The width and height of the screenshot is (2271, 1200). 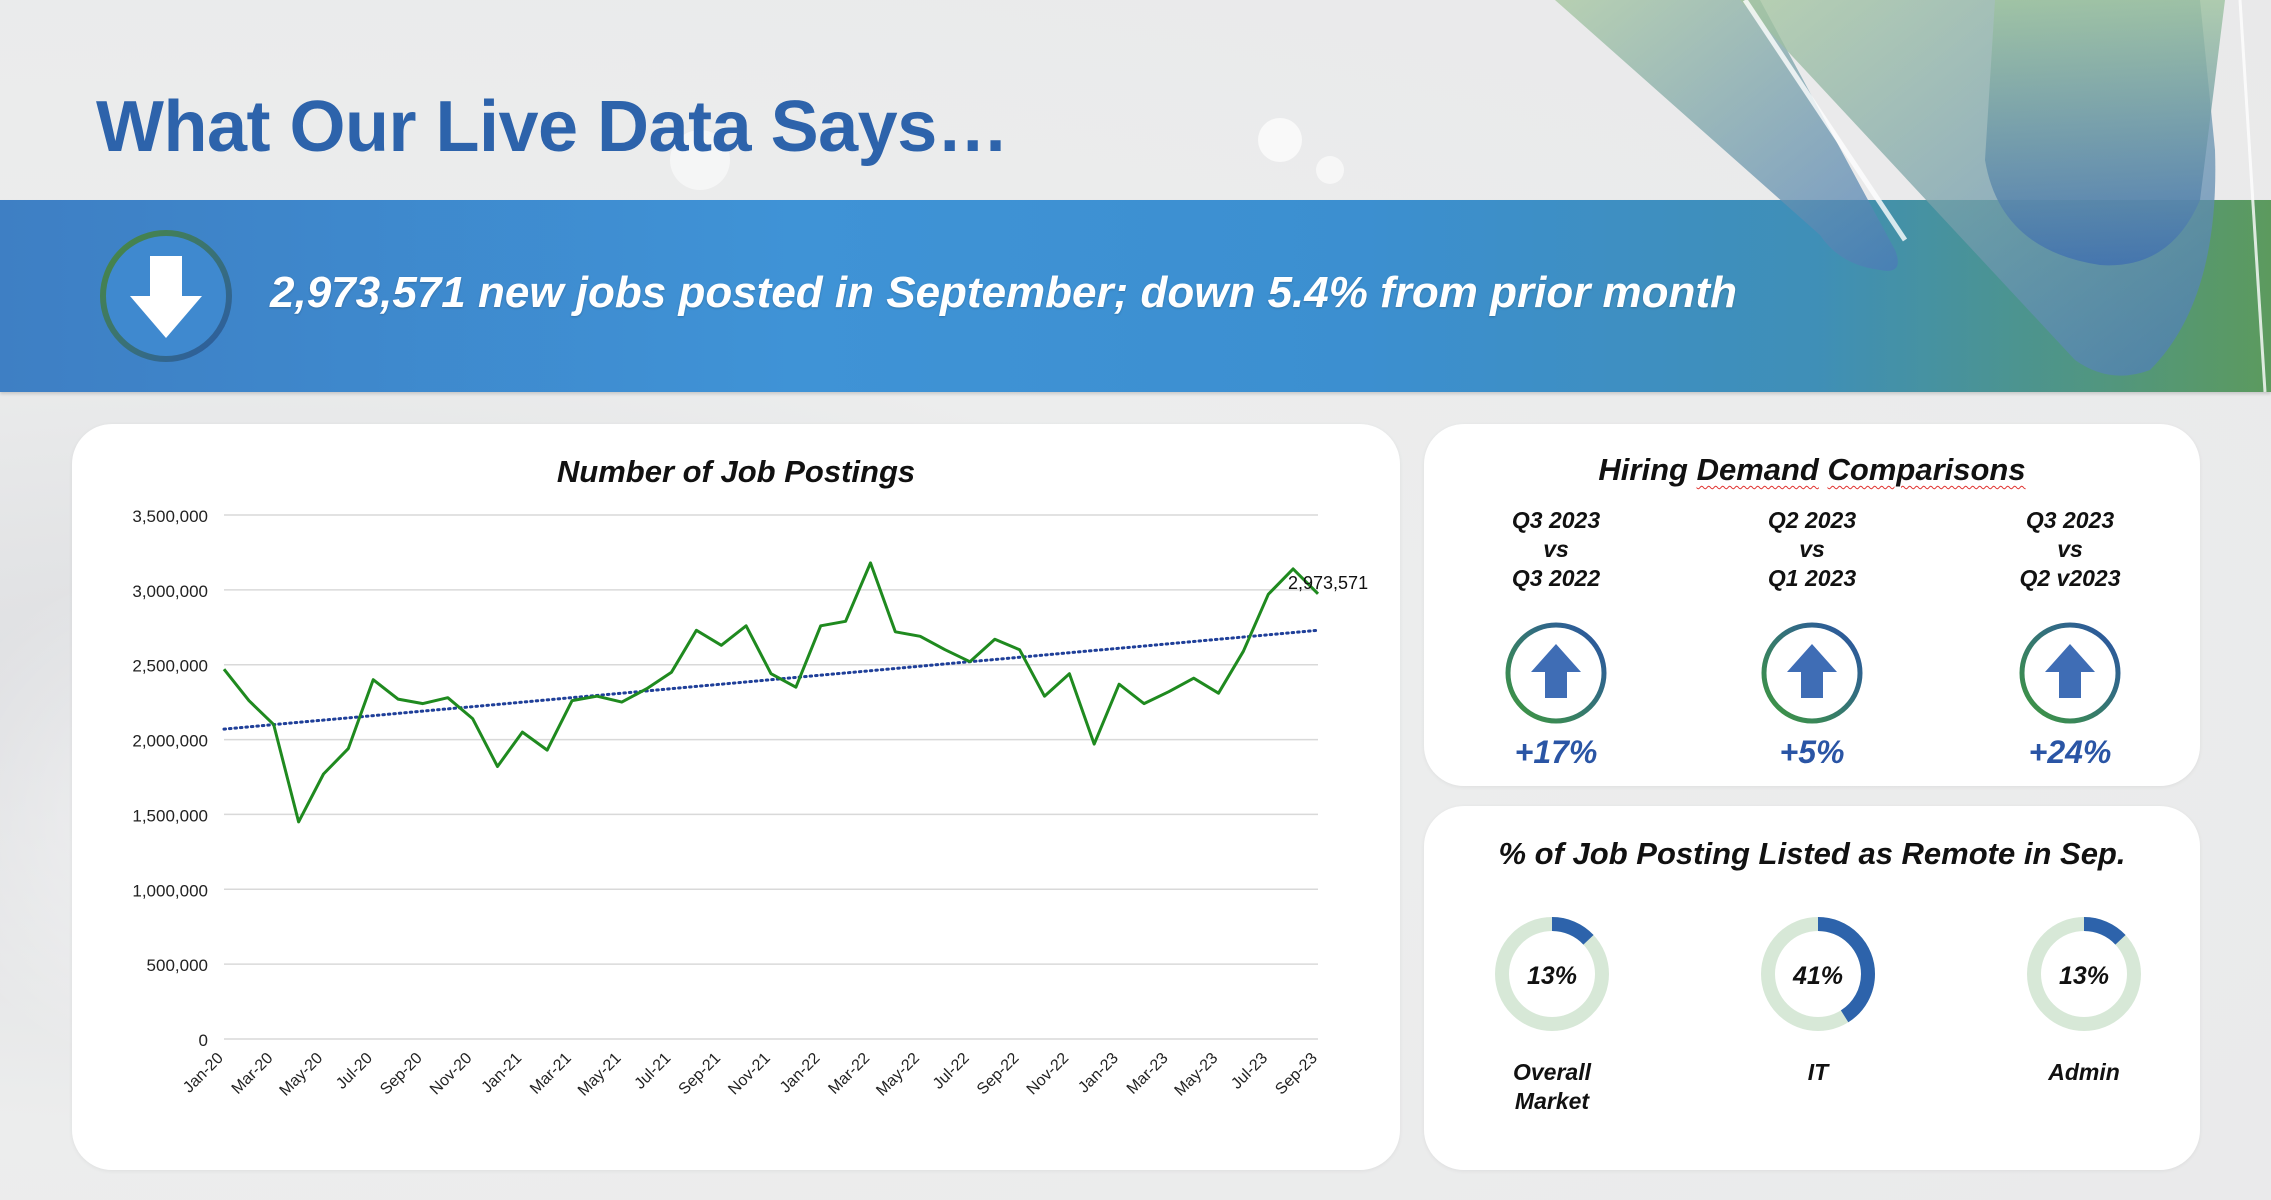 I want to click on x-tick-label: Jul-23, so click(x=1249, y=1071).